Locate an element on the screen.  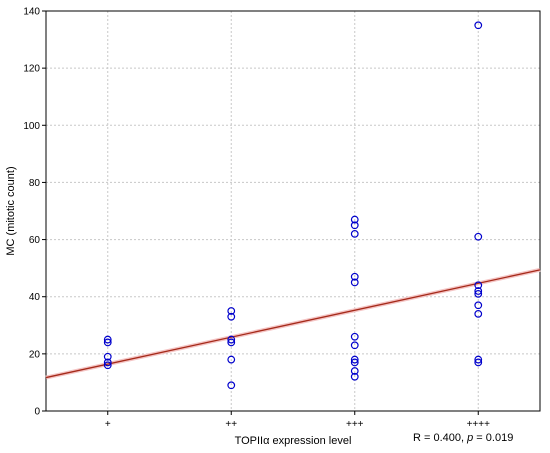
correlation-annotation: R = 0.400, p = 0.019 is located at coordinates (463, 438).